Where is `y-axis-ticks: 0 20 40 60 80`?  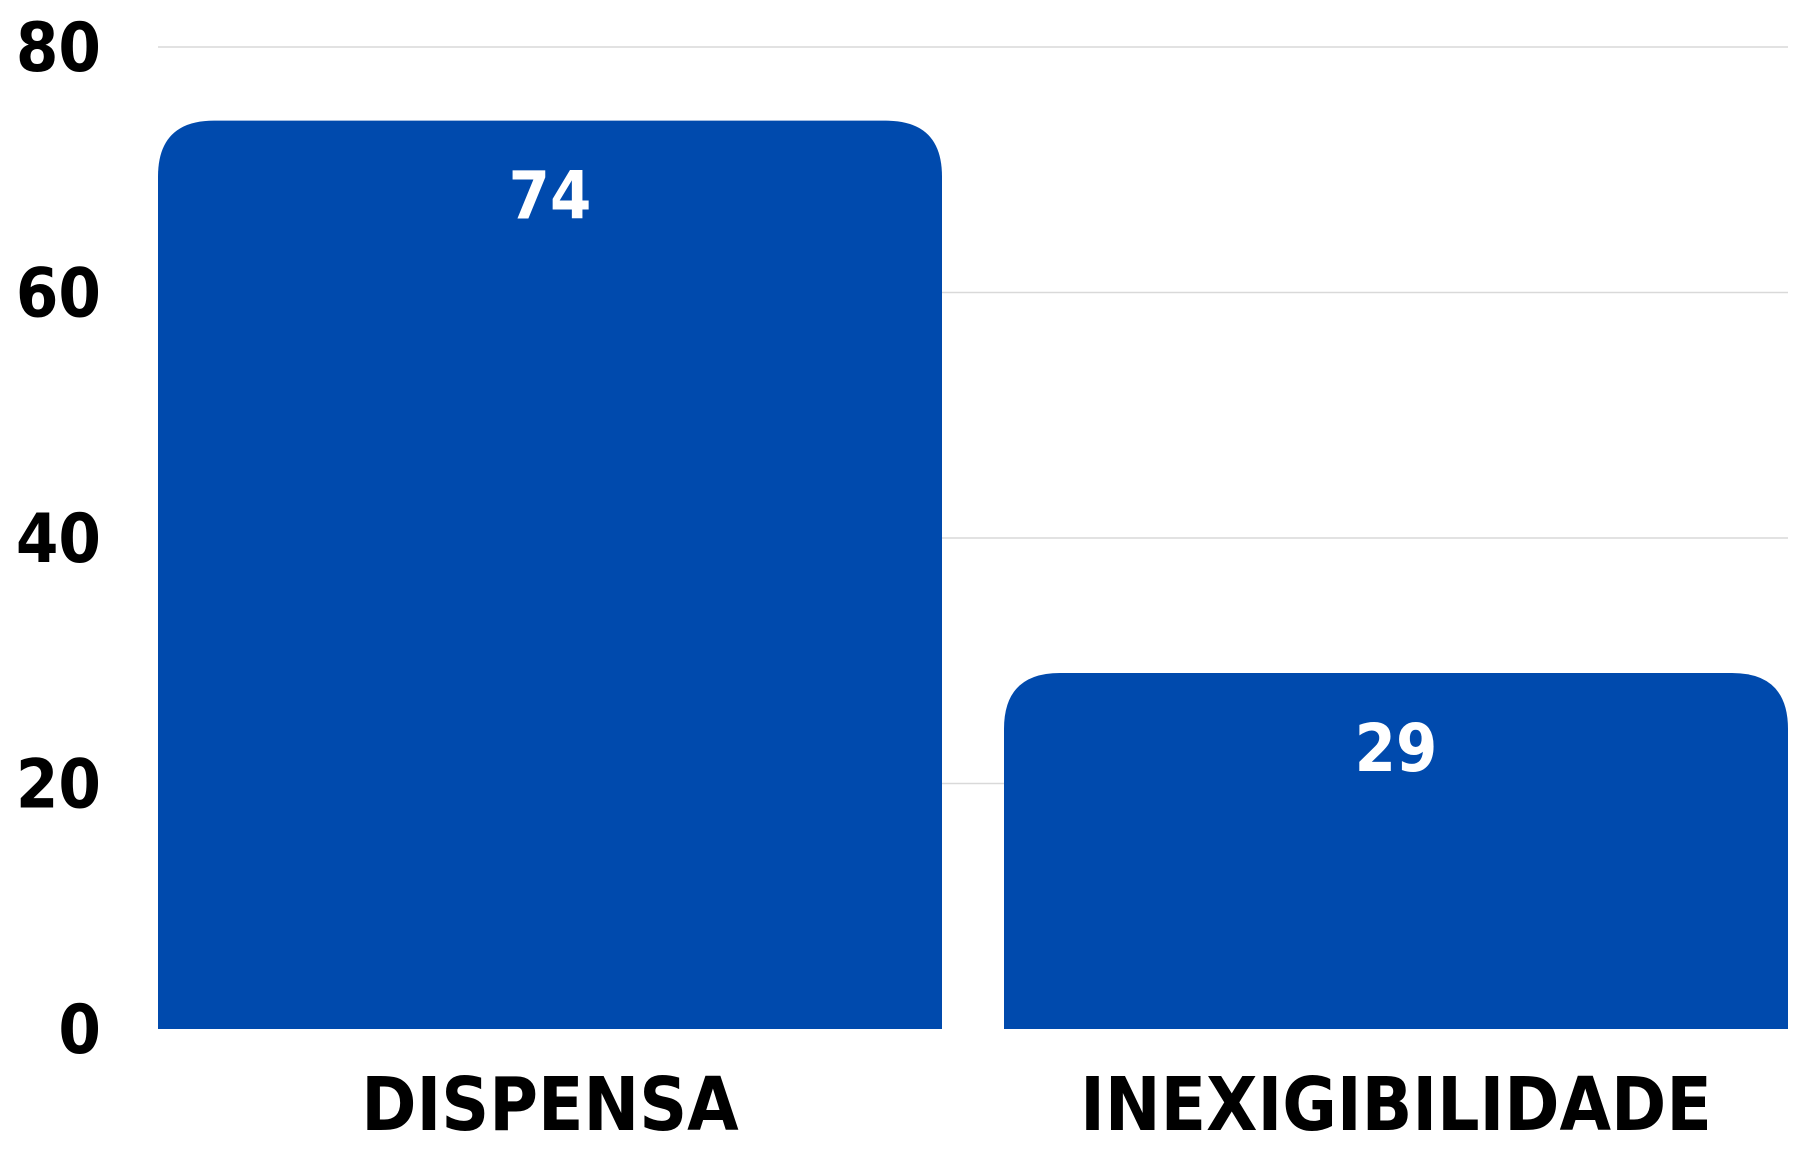 y-axis-ticks: 0 20 40 60 80 is located at coordinates (58, 539).